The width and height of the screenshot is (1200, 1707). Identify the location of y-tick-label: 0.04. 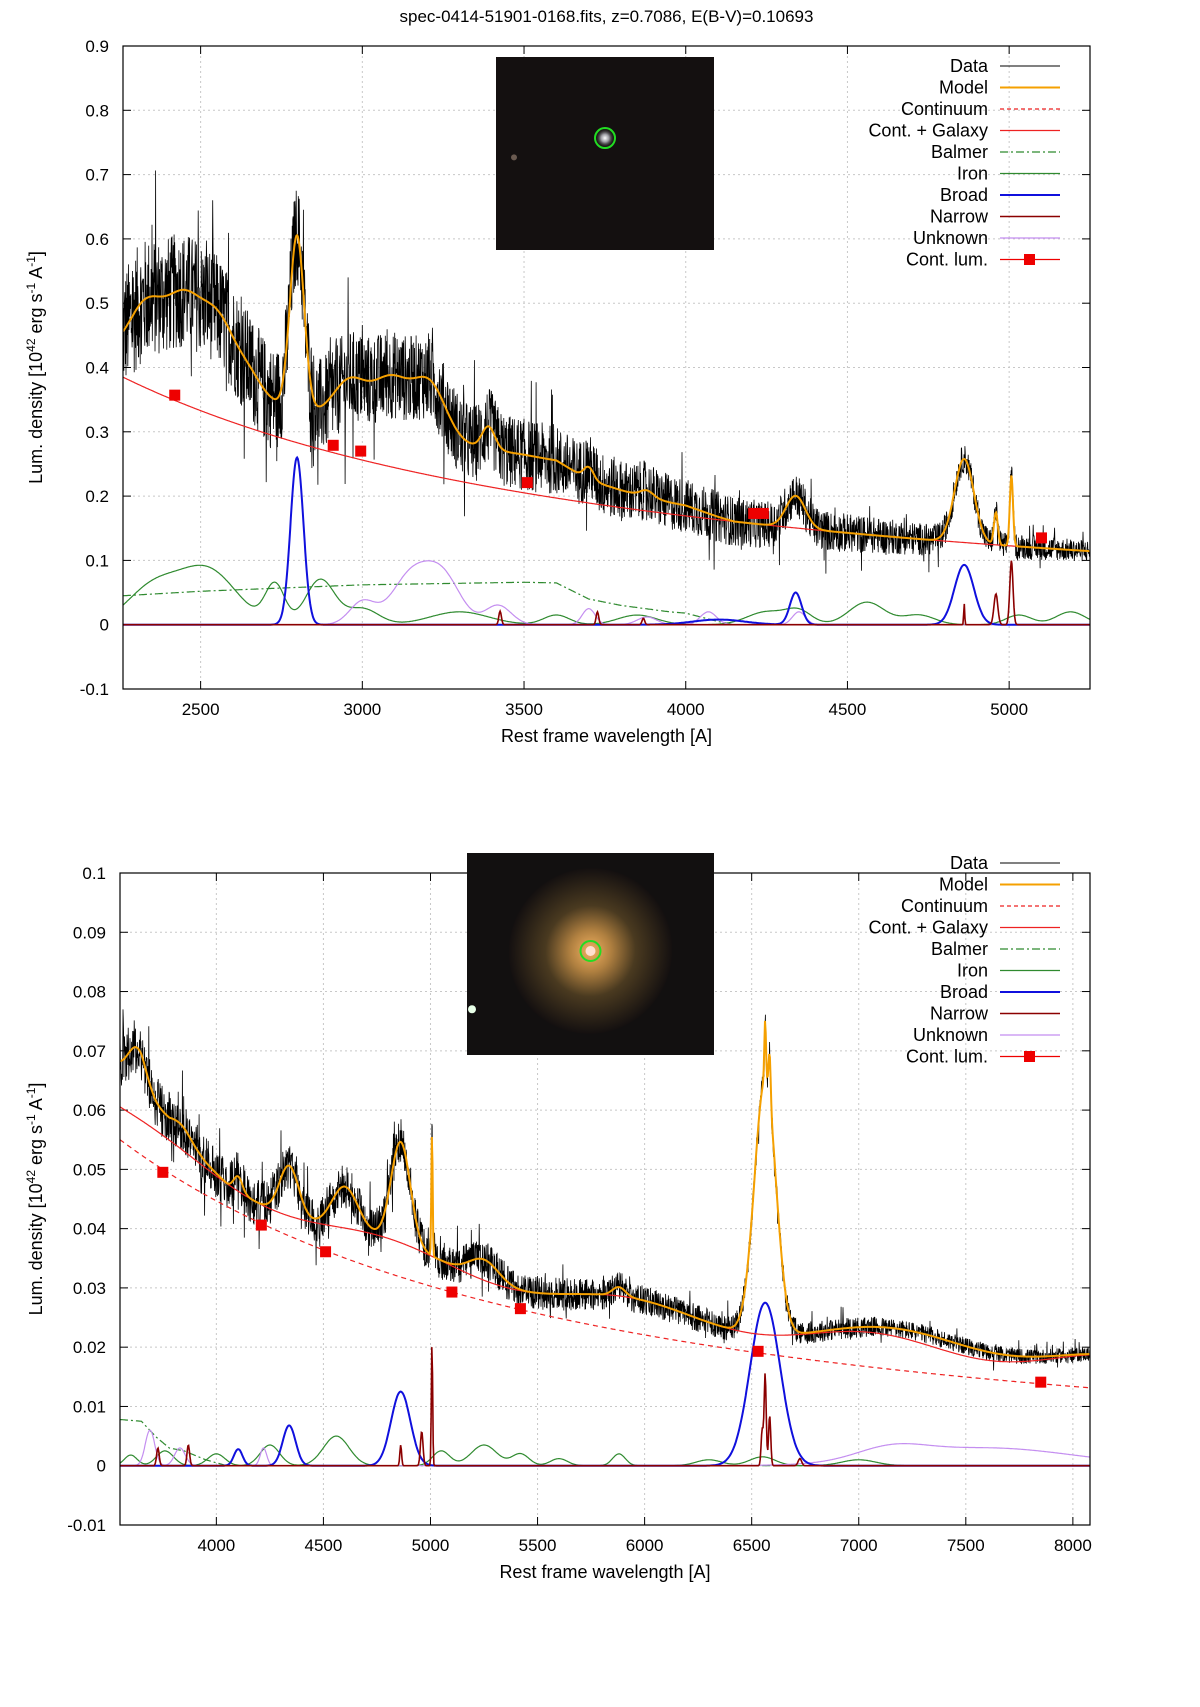
(89, 1229).